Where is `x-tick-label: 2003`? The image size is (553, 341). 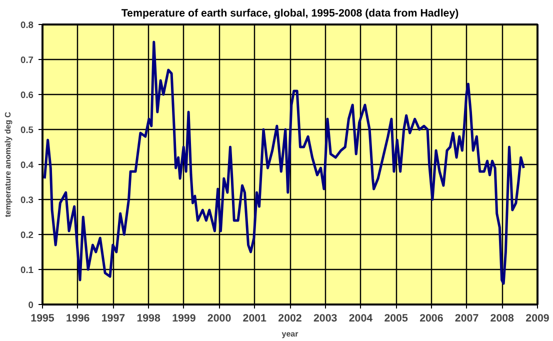
x-tick-label: 2003 is located at coordinates (326, 318).